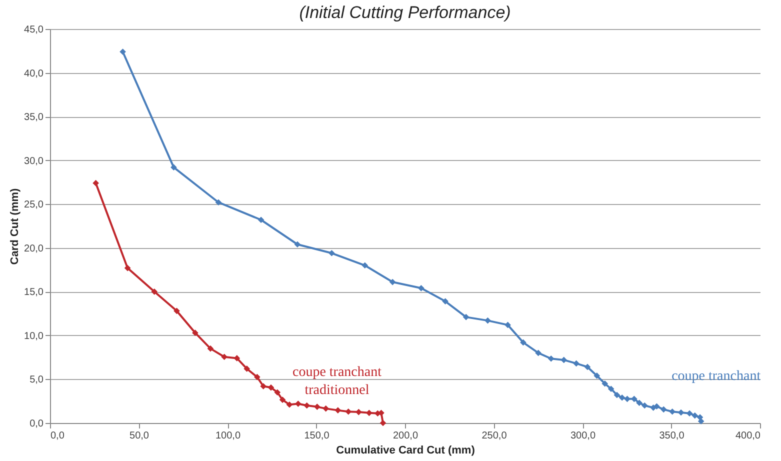 Image resolution: width=781 pixels, height=461 pixels. What do you see at coordinates (34, 205) in the screenshot?
I see `y-tick-label: 25,0` at bounding box center [34, 205].